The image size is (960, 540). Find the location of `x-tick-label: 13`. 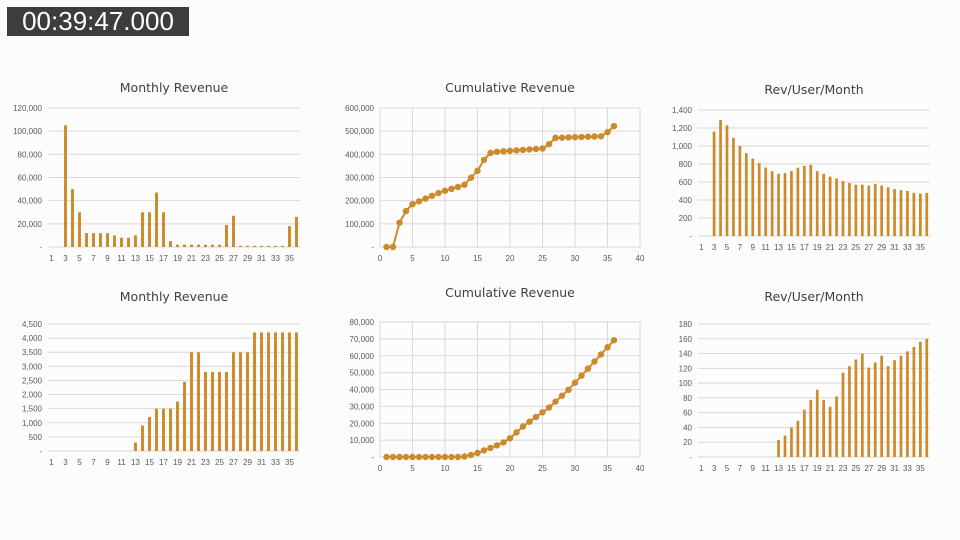

x-tick-label: 13 is located at coordinates (778, 468).